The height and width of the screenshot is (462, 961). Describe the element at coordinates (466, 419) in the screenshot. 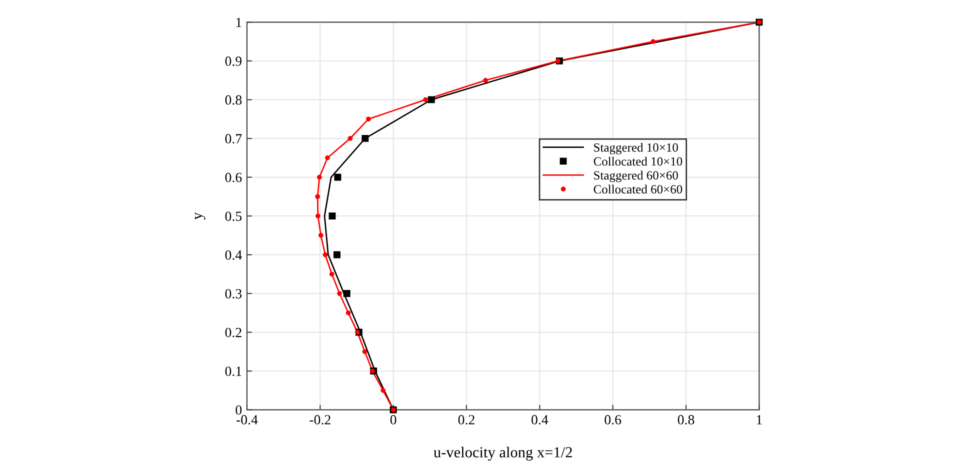

I see `x-tick-label: 0.2` at that location.